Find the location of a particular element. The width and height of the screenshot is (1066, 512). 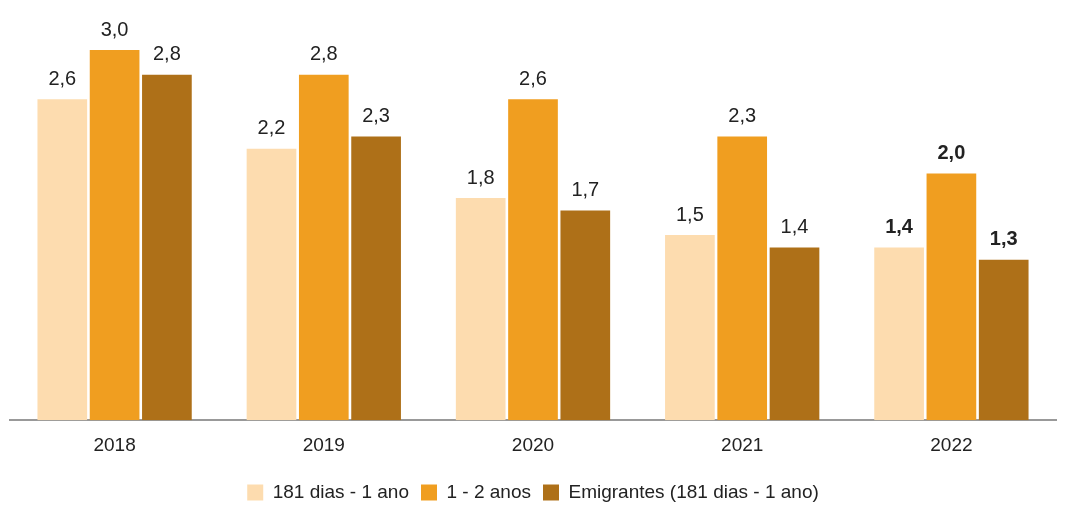

x-tick-label: 2020 is located at coordinates (533, 444).